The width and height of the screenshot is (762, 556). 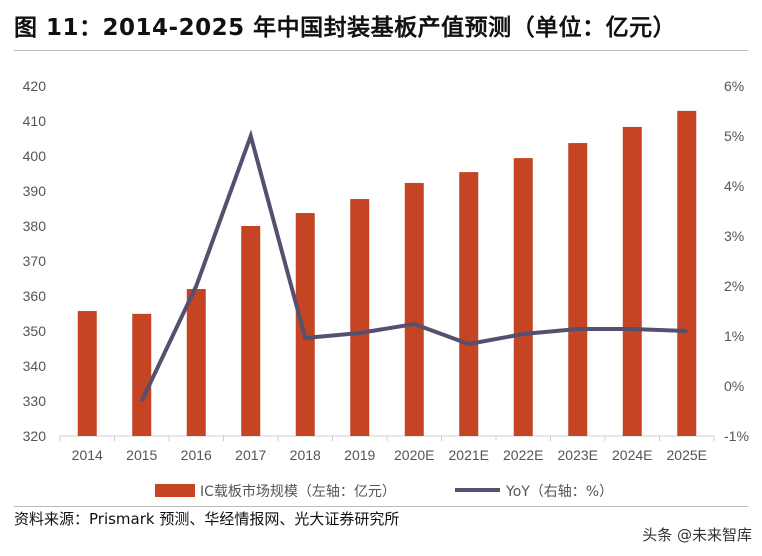 I want to click on bar-2014, so click(x=87, y=373).